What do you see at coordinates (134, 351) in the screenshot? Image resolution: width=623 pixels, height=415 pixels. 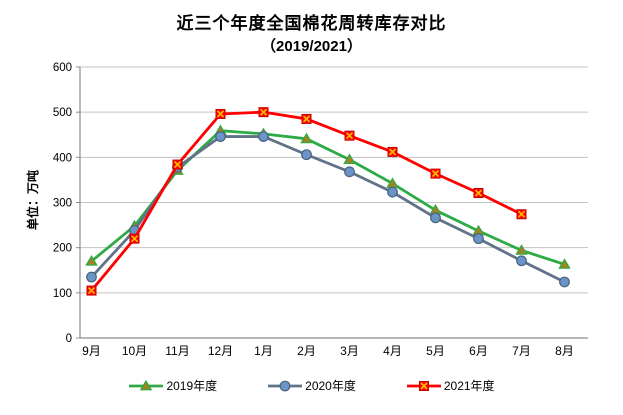 I see `x-tick-label: 10月` at bounding box center [134, 351].